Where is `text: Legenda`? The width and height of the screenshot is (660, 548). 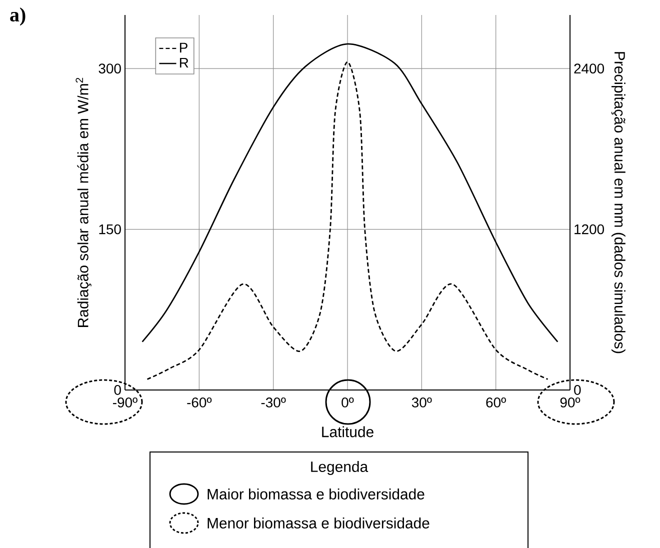 text: Legenda is located at coordinates (339, 467).